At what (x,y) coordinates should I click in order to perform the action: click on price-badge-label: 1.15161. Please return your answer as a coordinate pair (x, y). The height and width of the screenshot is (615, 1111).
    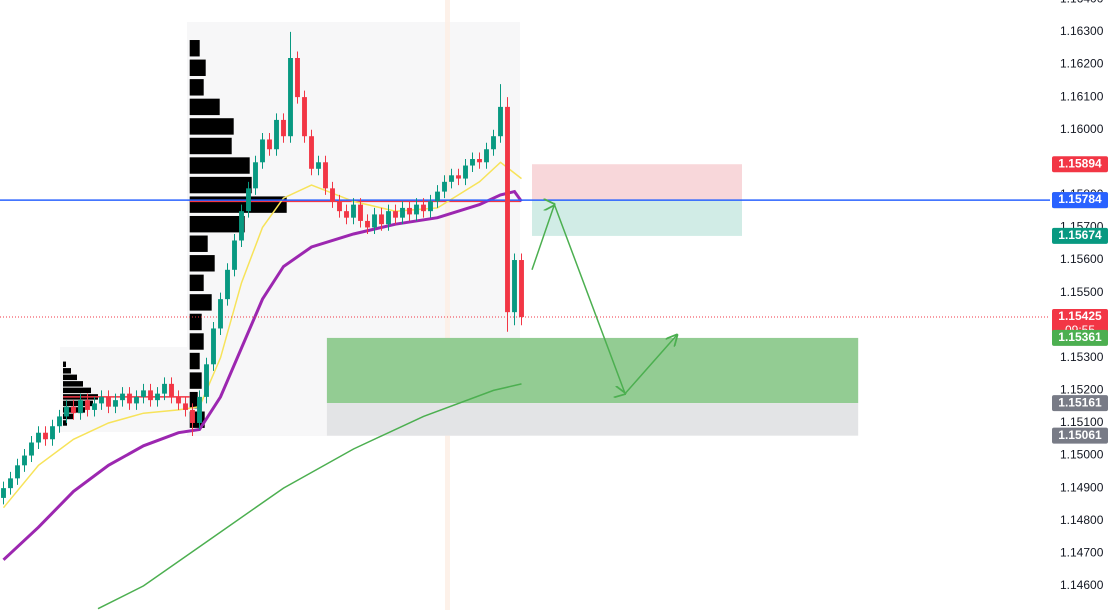
    Looking at the image, I should click on (1080, 402).